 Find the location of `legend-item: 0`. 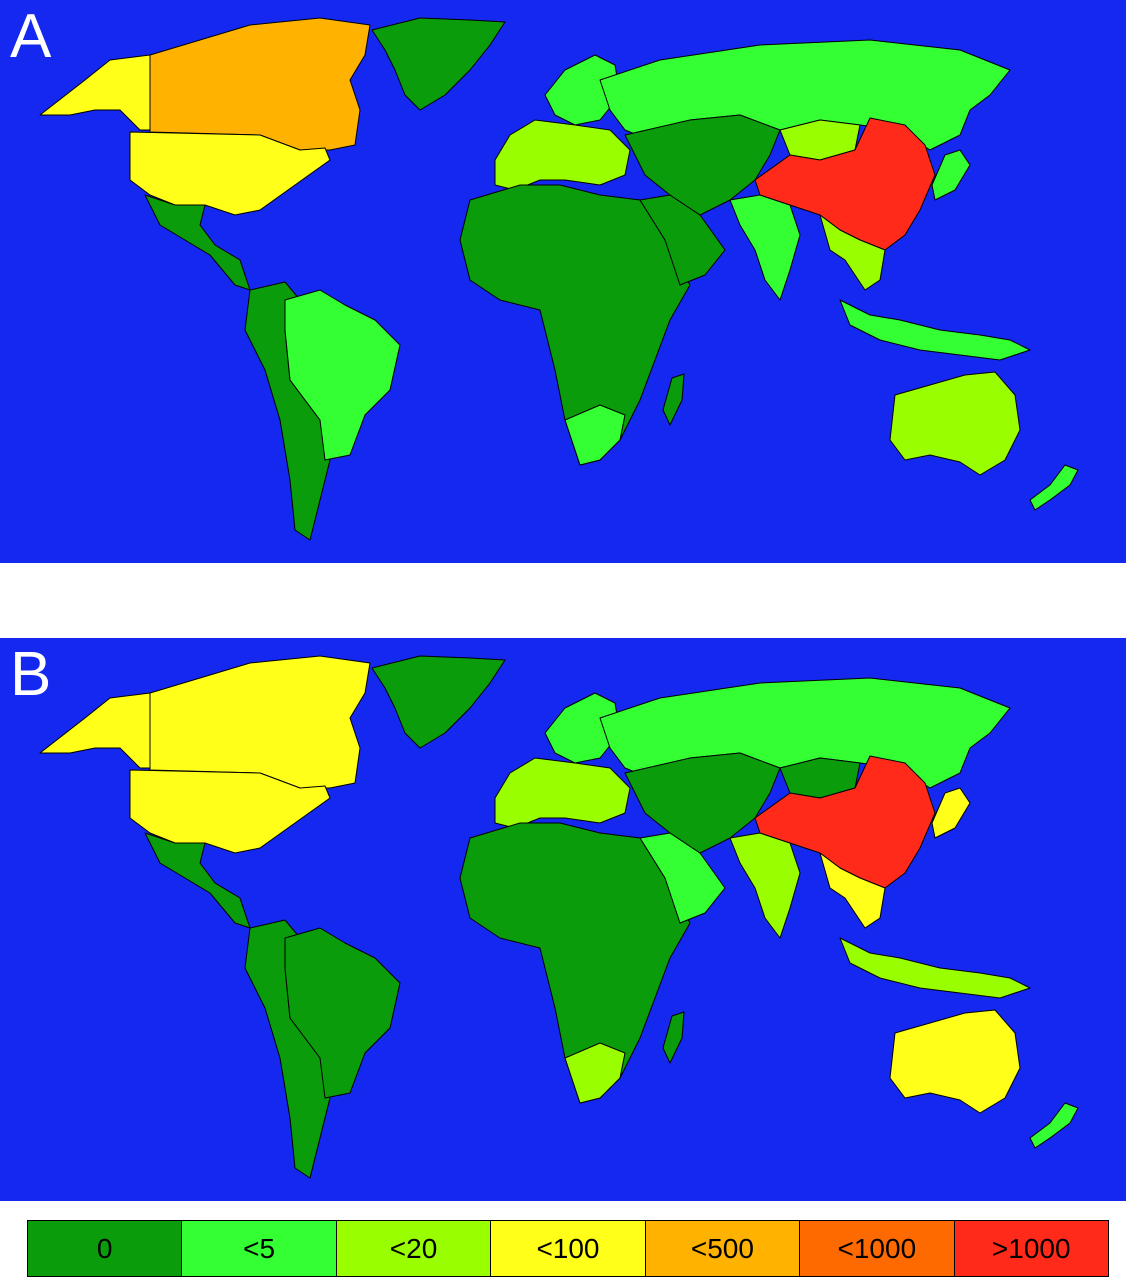

legend-item: 0 is located at coordinates (105, 1248).